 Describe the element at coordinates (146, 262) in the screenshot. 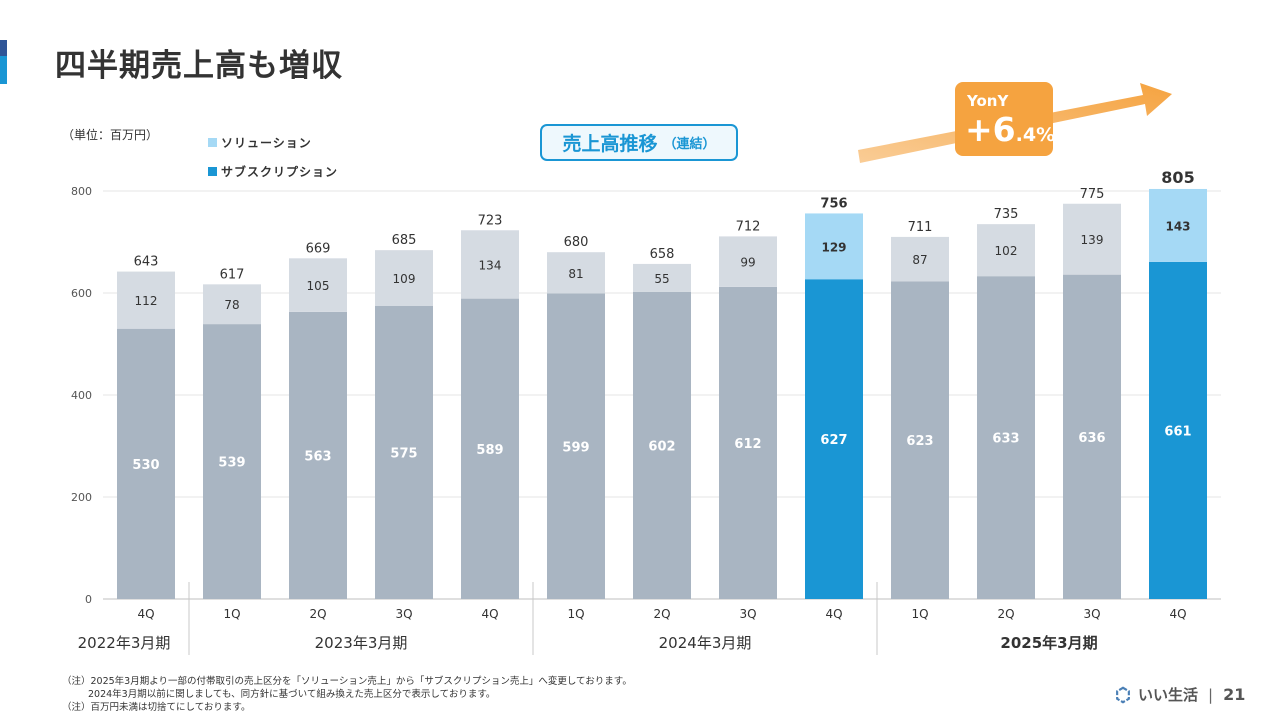

I see `data-label-total: 643` at that location.